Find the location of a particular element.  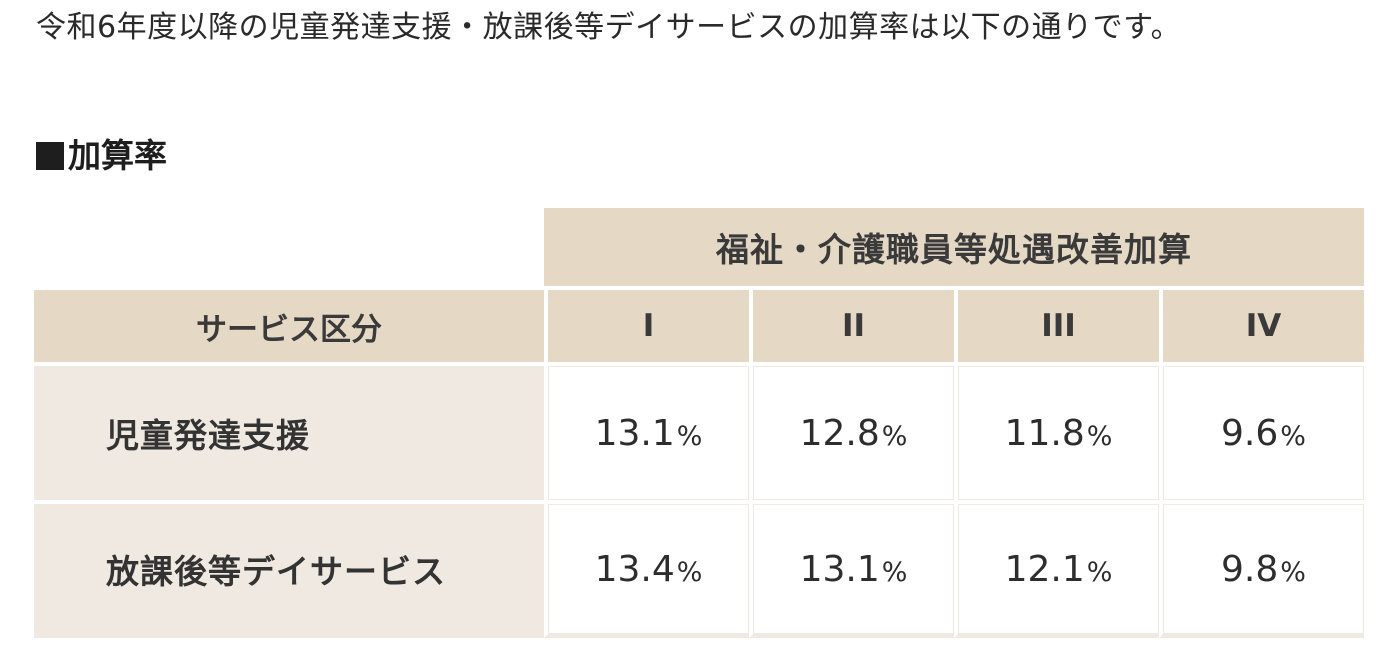

table-column-header-row: サービス区分 I II III IV is located at coordinates (699, 324).